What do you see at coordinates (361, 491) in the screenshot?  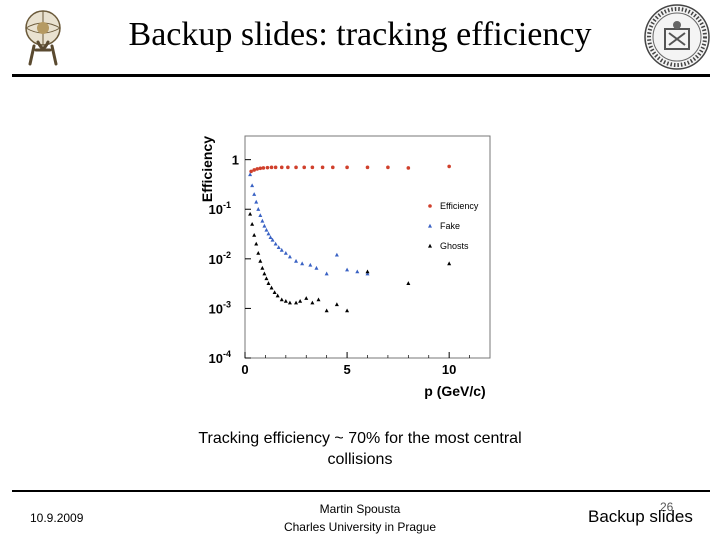 I see `footer-rule` at bounding box center [361, 491].